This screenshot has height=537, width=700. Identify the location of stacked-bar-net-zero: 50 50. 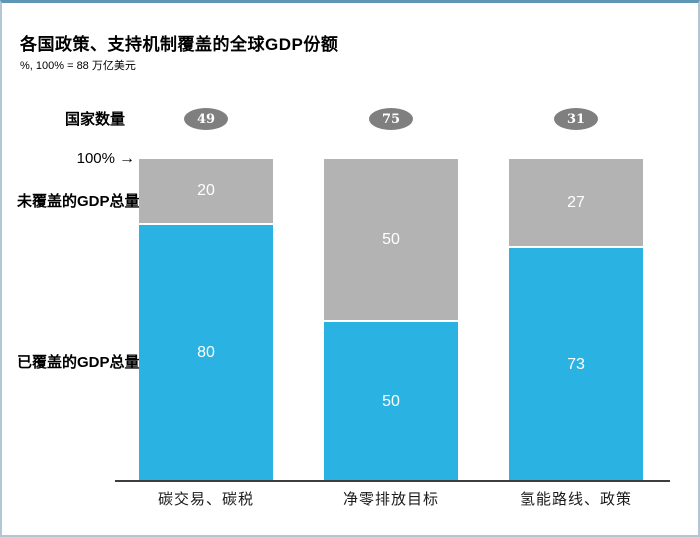
(391, 320).